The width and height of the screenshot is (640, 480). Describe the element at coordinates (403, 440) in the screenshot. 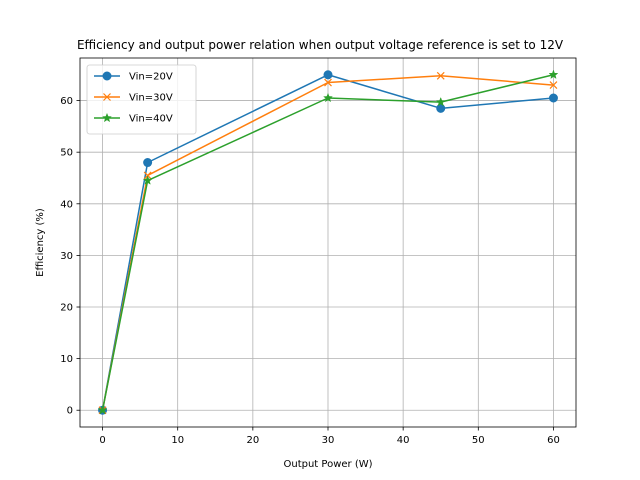

I see `x-tick-label: 40` at that location.